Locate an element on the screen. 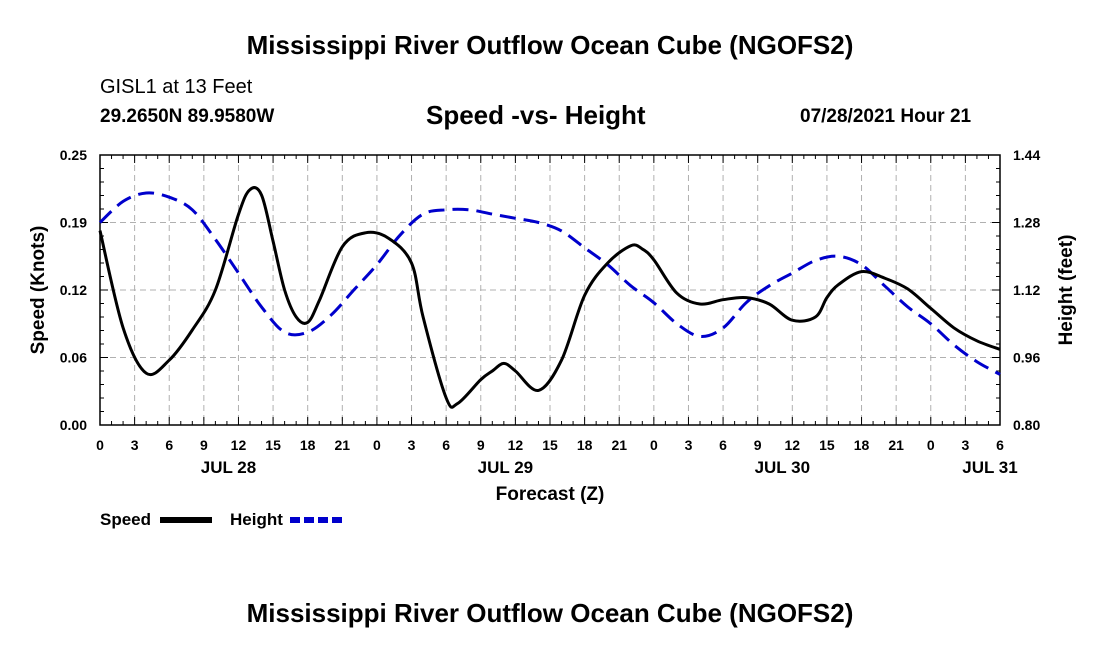  station-name: GISL1 at 13 Feet is located at coordinates (176, 87).